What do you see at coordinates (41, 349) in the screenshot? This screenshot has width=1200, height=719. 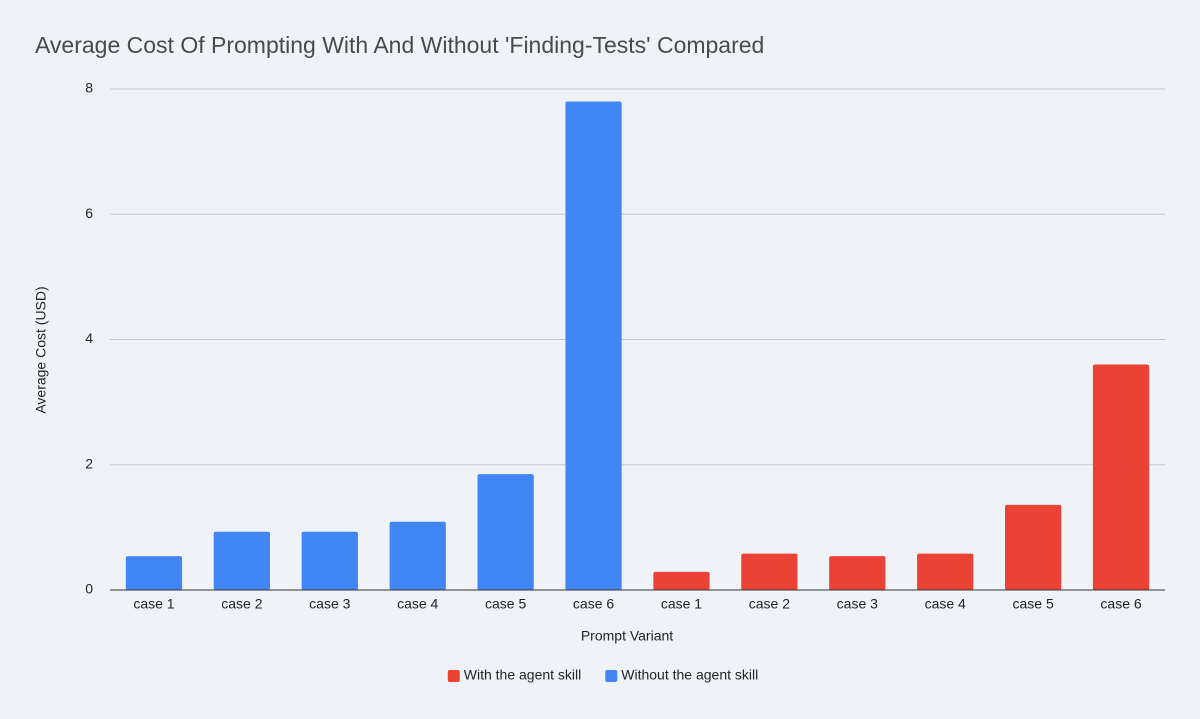 I see `y-axis-label: Average Cost (USD)` at bounding box center [41, 349].